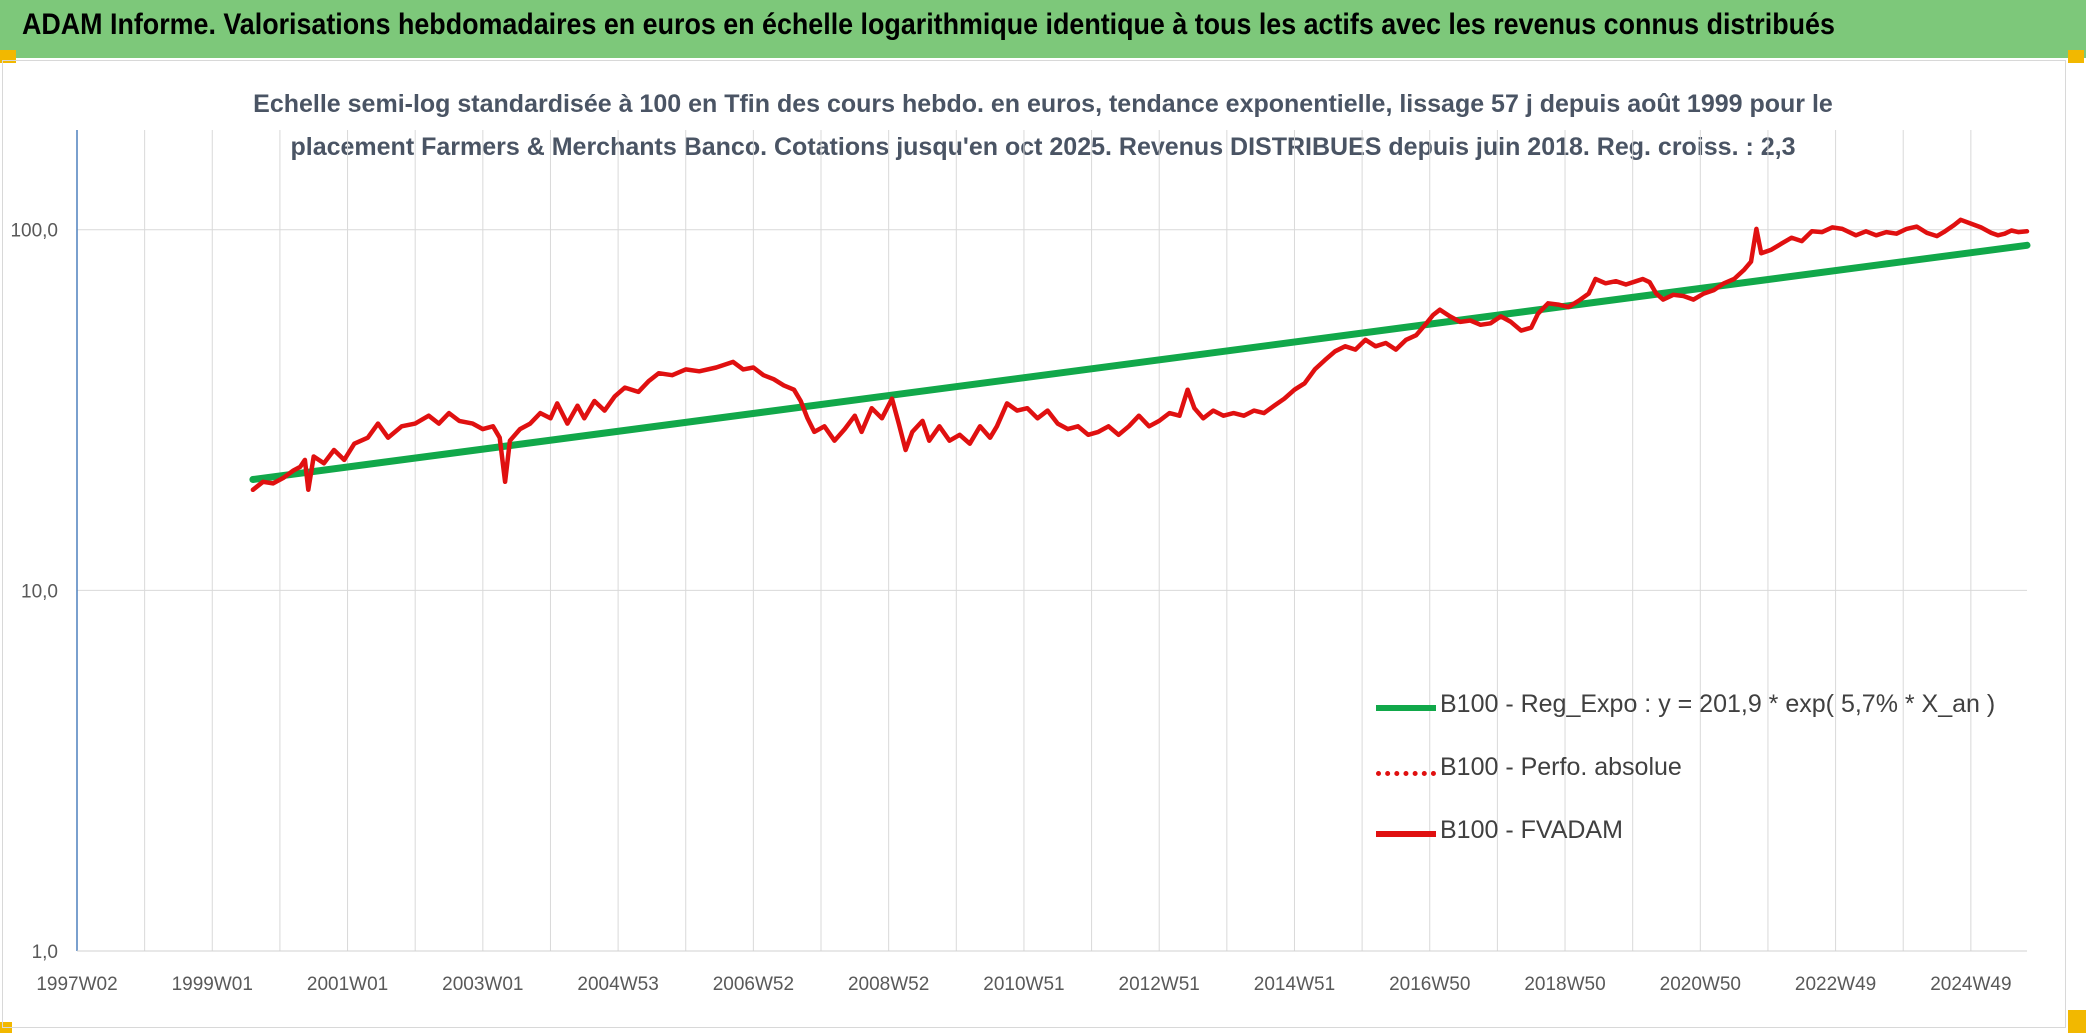  I want to click on legend-swatch-regression, so click(1406, 708).